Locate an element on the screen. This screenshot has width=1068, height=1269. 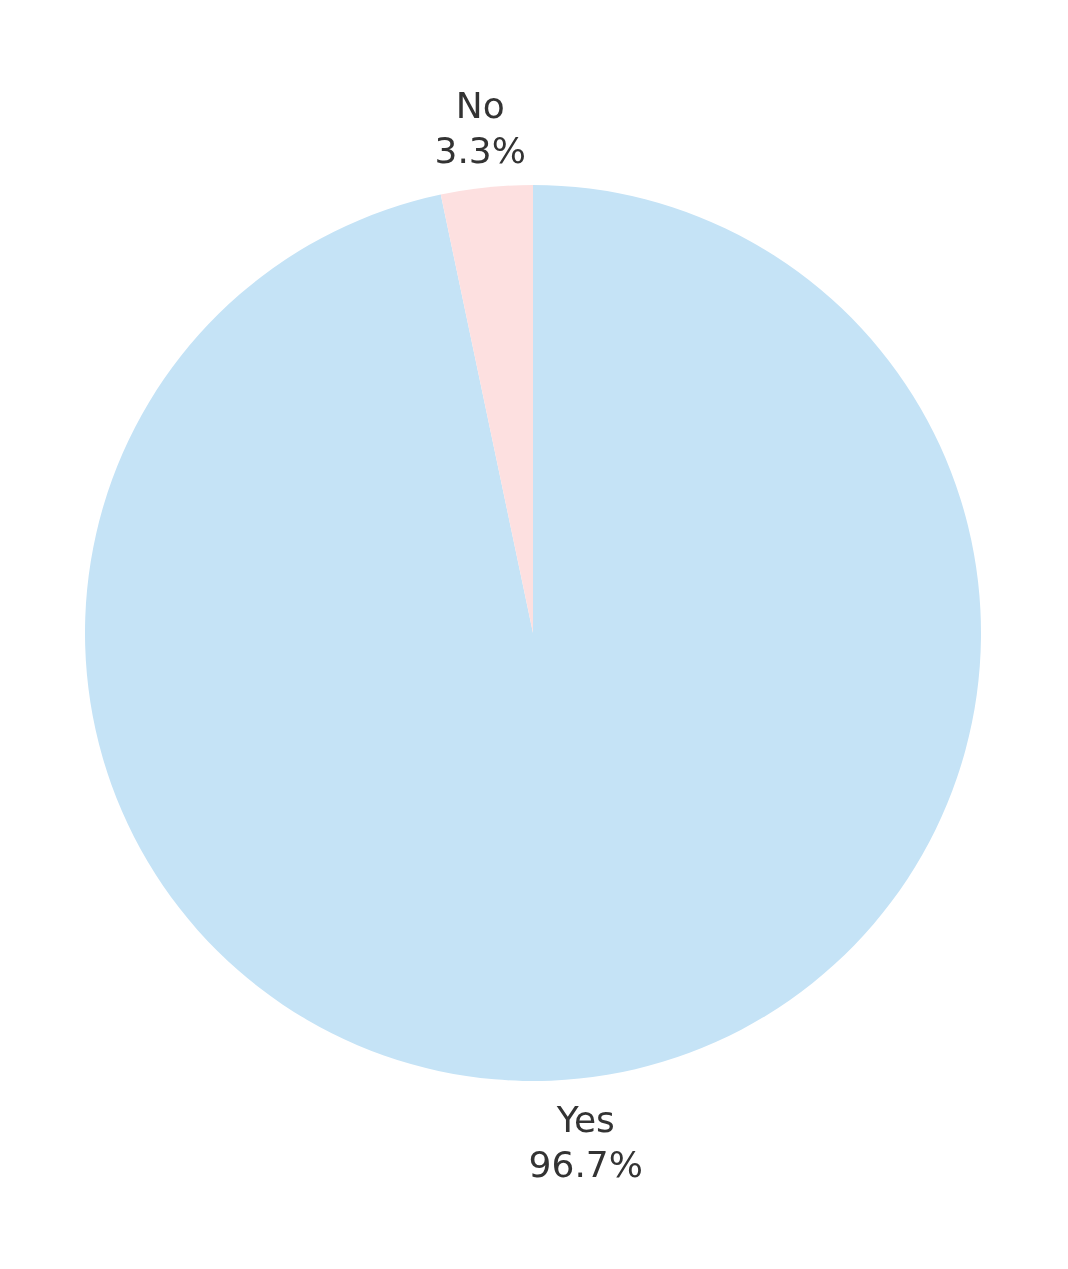
data-label: 3.3% is located at coordinates (480, 150).